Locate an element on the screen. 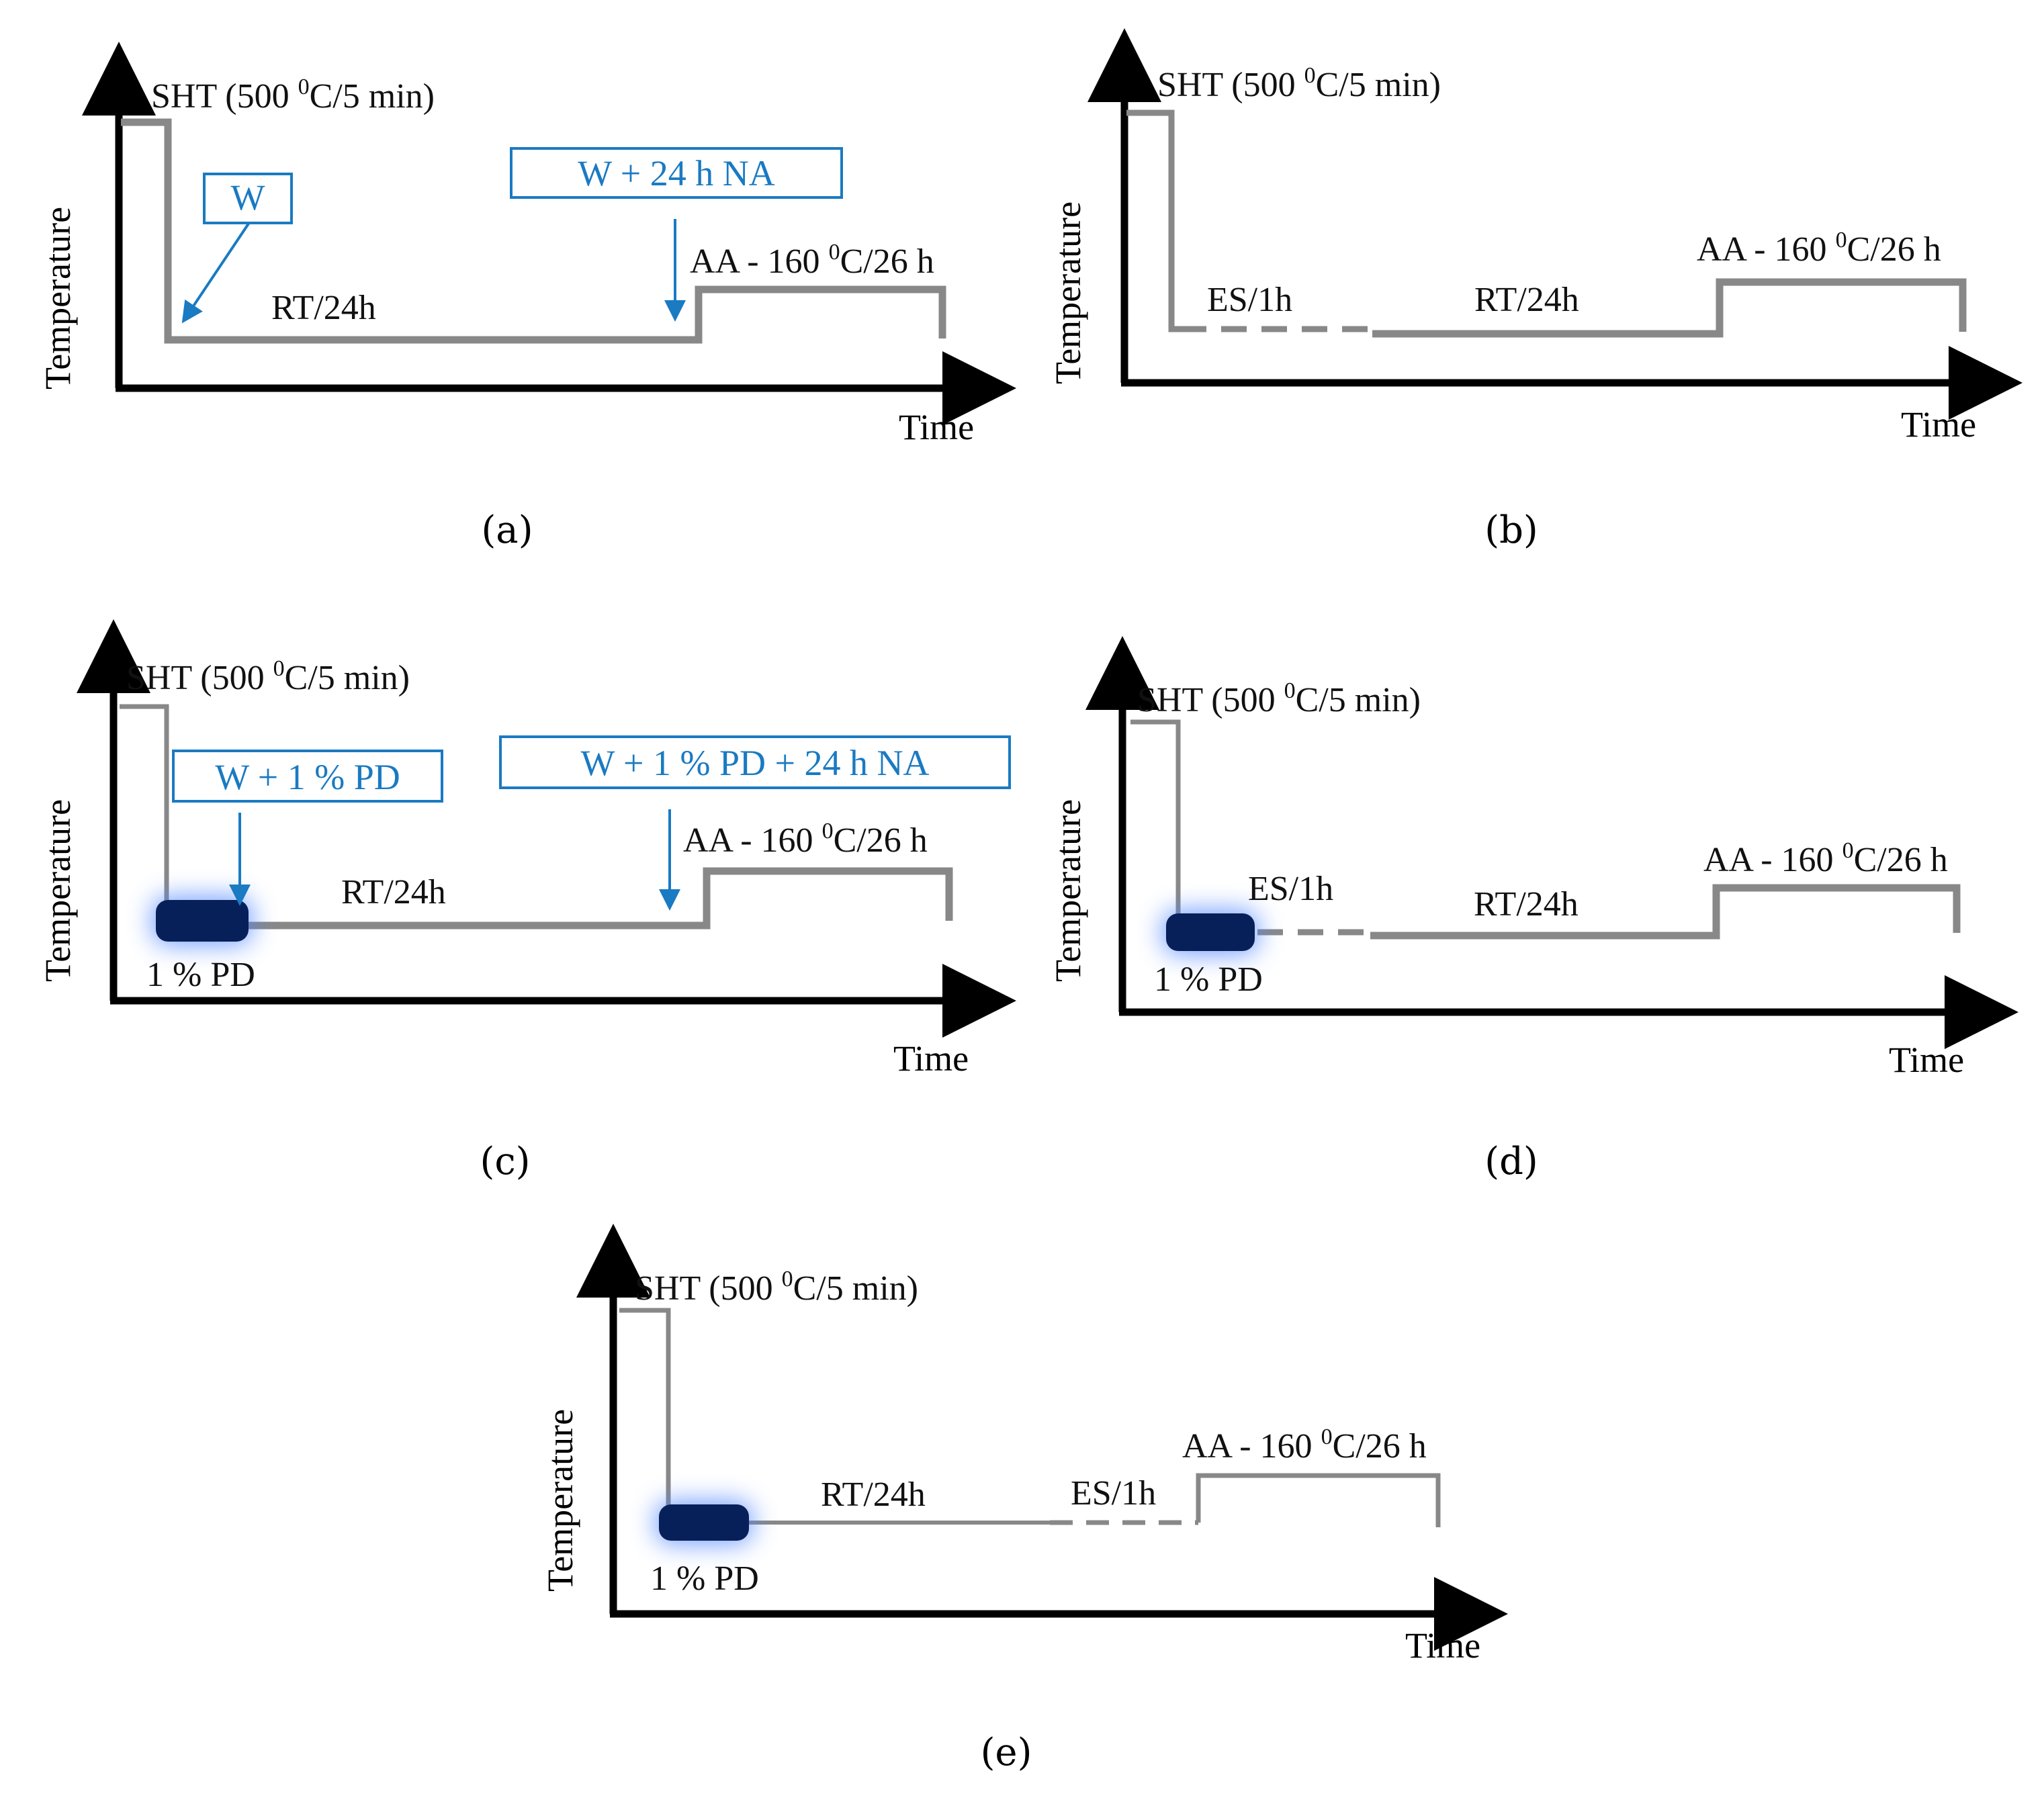 The height and width of the screenshot is (1808, 2044). w-na-box-label: W + 24 h NA is located at coordinates (676, 173).